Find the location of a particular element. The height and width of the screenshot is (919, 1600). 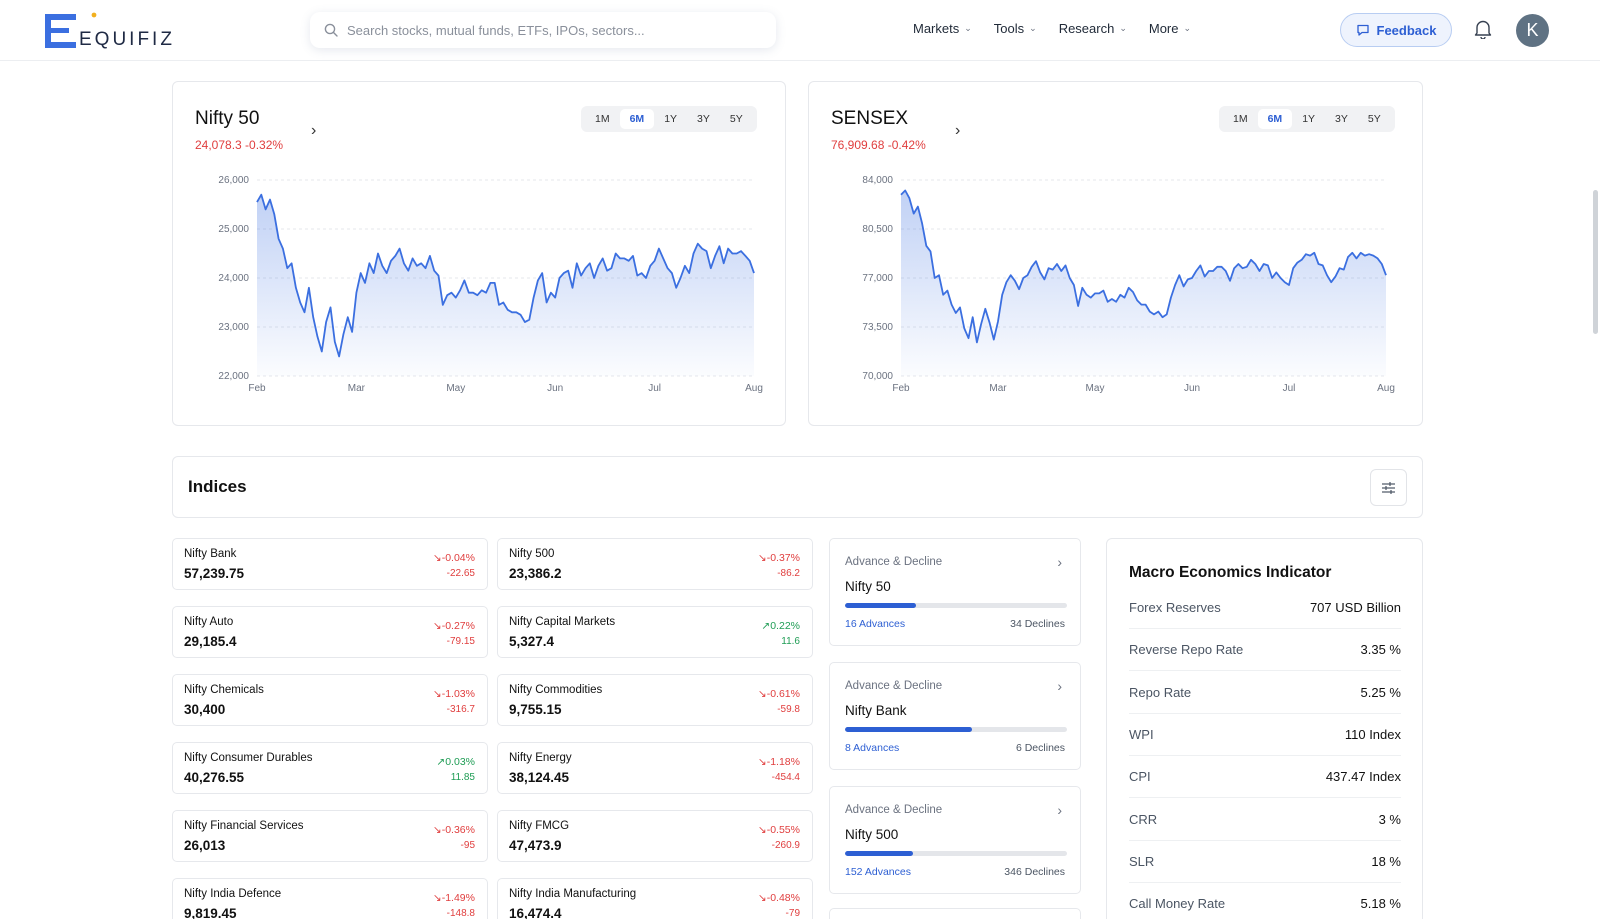

index-value: 5,327.4 is located at coordinates (532, 641).